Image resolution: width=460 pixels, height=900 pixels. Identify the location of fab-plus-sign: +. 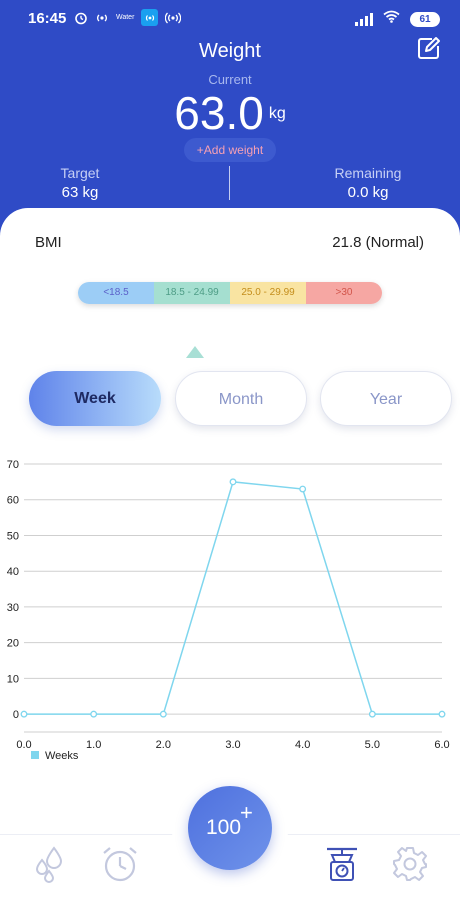
(246, 812).